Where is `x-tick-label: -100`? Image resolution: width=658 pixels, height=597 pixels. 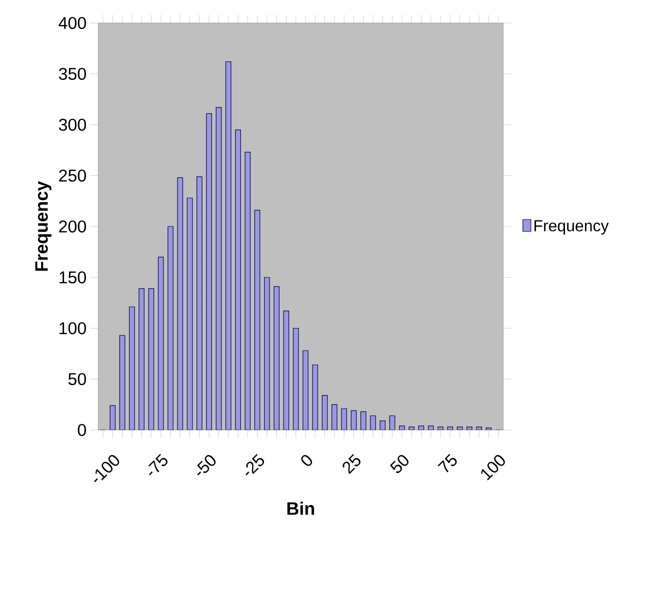
x-tick-label: -100 is located at coordinates (107, 468).